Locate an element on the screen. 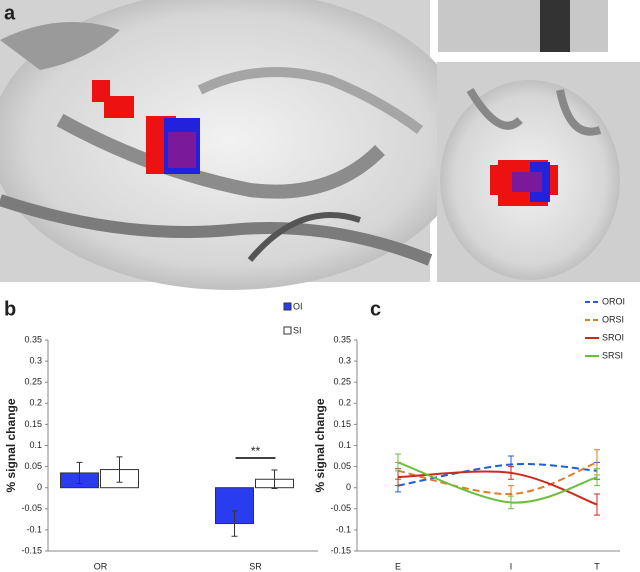  panel-label: c is located at coordinates (375, 309).